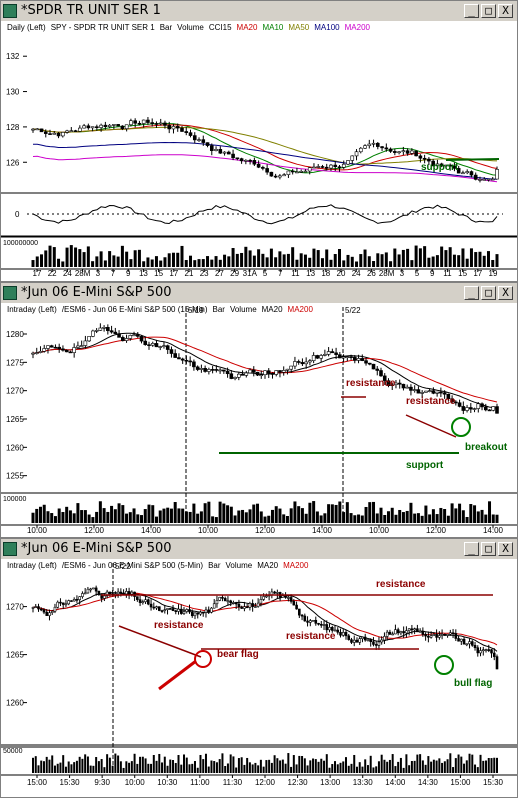 The width and height of the screenshot is (518, 798). What do you see at coordinates (17, 214) in the screenshot?
I see `y-tick-label: 0` at bounding box center [17, 214].